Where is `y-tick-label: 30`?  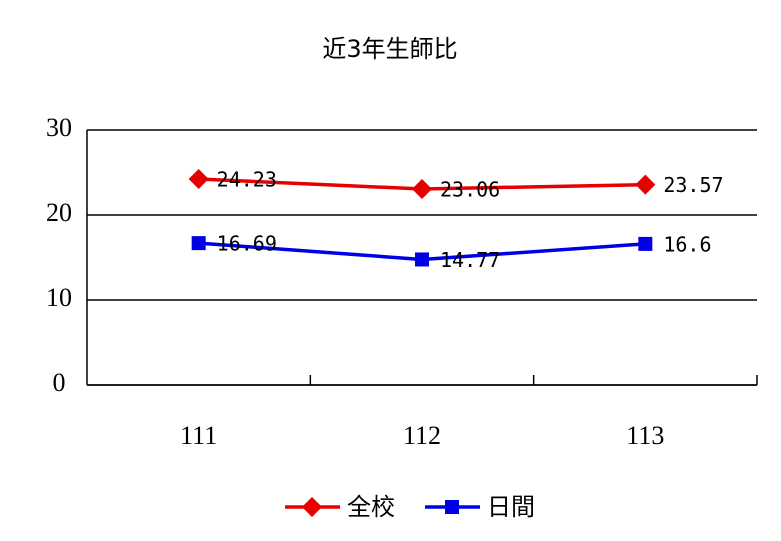
y-tick-label: 30 is located at coordinates (59, 127).